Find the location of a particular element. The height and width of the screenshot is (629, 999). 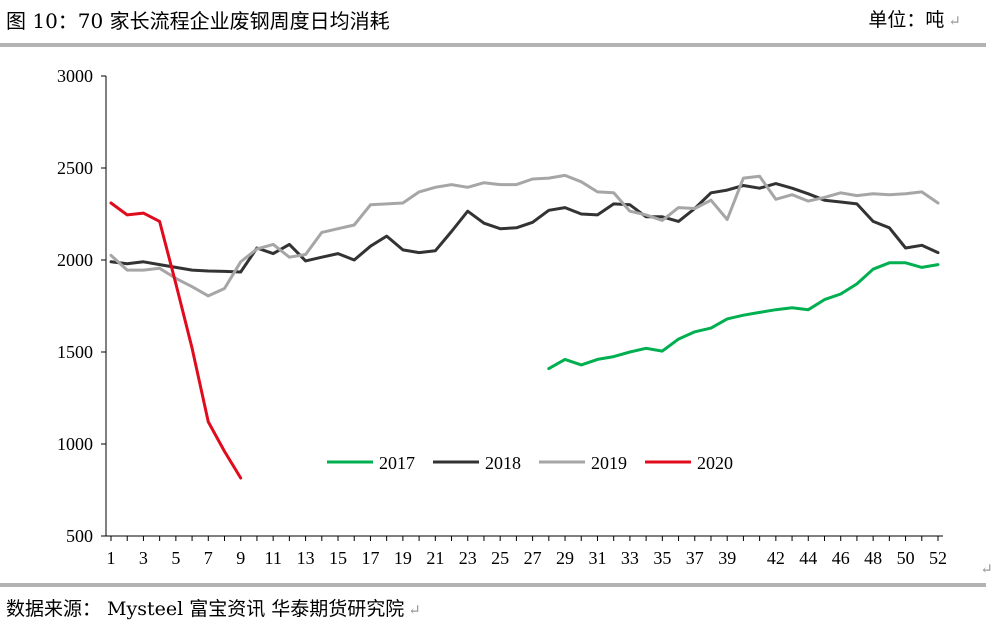

x-tick-label: 23 is located at coordinates (468, 558).